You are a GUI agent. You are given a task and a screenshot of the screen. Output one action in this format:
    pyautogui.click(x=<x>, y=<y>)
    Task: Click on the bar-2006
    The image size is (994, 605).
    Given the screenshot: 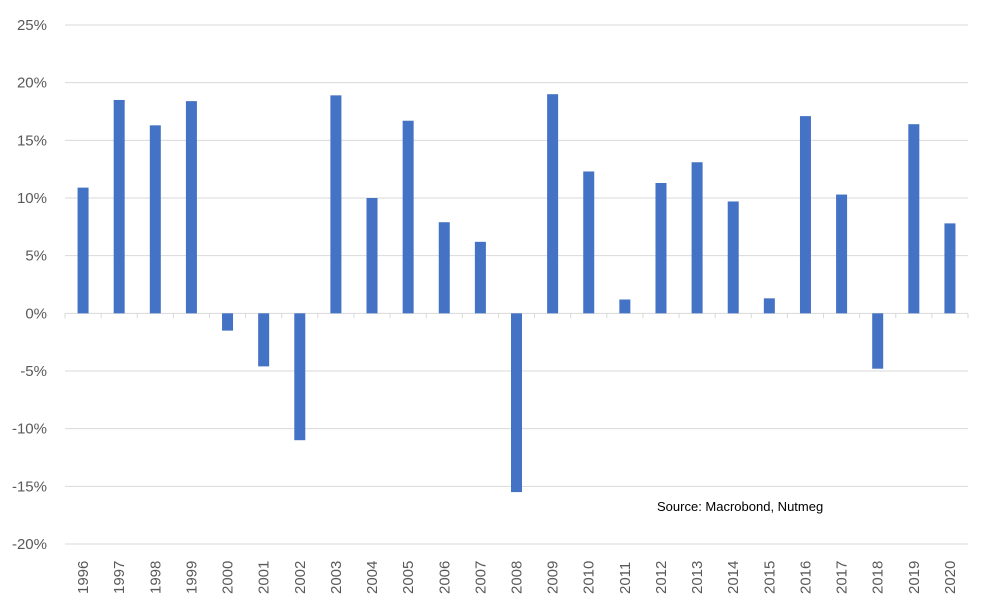 What is the action you would take?
    pyautogui.click(x=444, y=268)
    